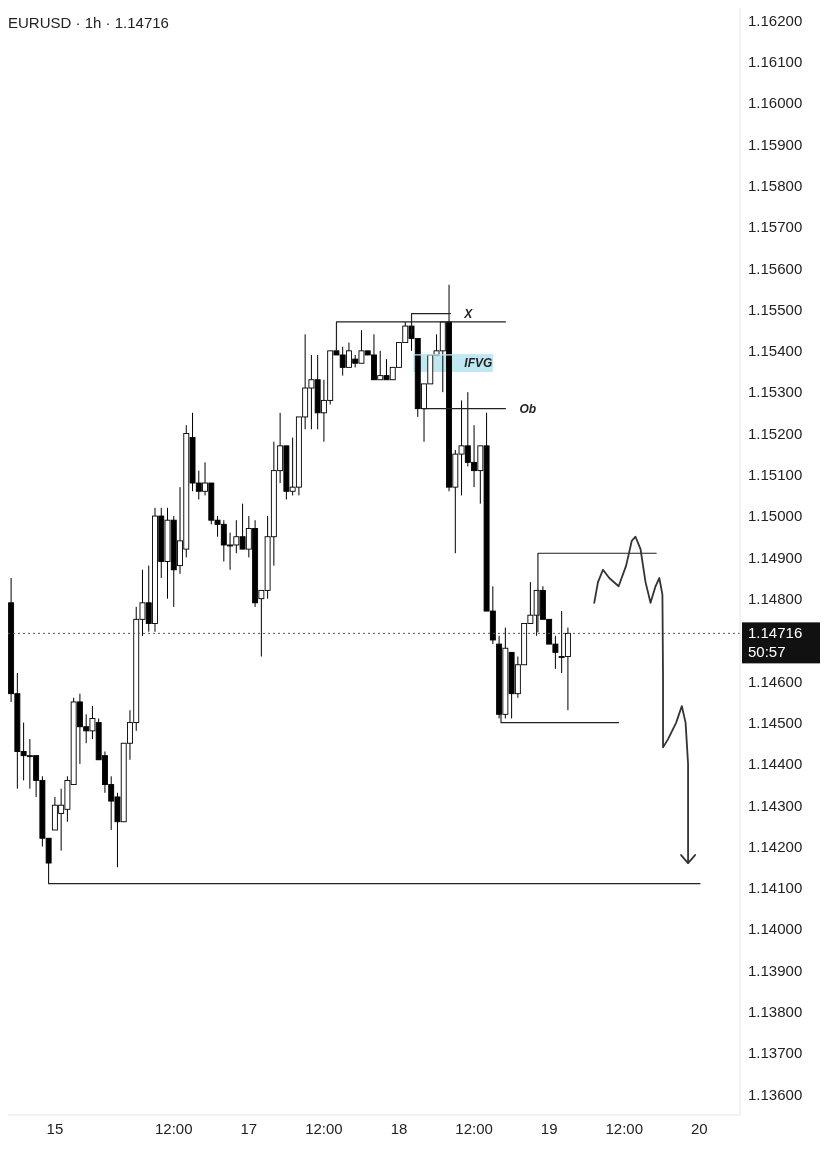 Image resolution: width=825 pixels, height=1155 pixels. Describe the element at coordinates (528, 408) in the screenshot. I see `annotation: Ob` at that location.